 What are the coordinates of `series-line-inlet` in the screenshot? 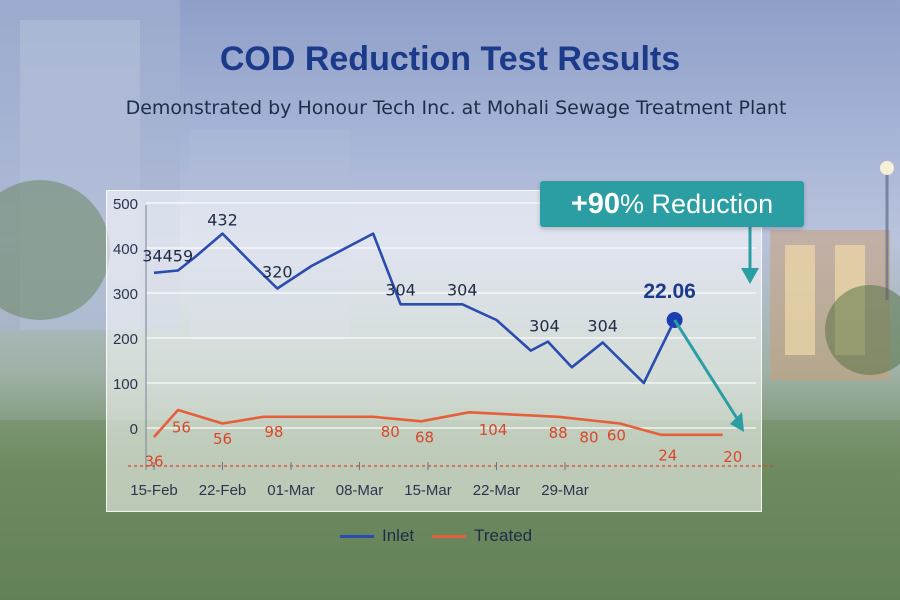 It's located at (414, 308).